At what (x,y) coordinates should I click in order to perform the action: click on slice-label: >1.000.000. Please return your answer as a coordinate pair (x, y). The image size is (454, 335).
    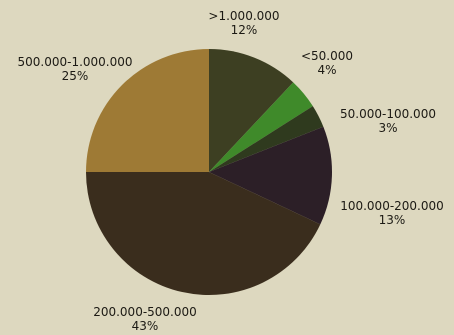
    Looking at the image, I should click on (243, 16).